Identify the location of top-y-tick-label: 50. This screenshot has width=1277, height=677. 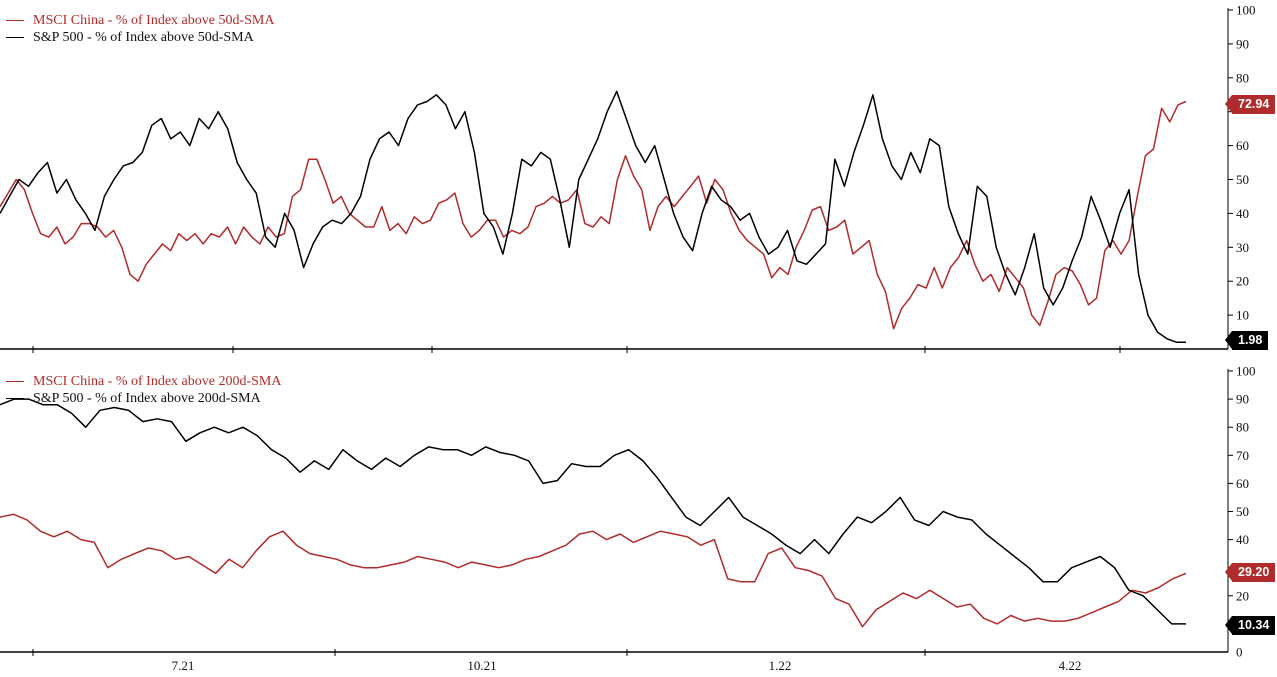
(1242, 179).